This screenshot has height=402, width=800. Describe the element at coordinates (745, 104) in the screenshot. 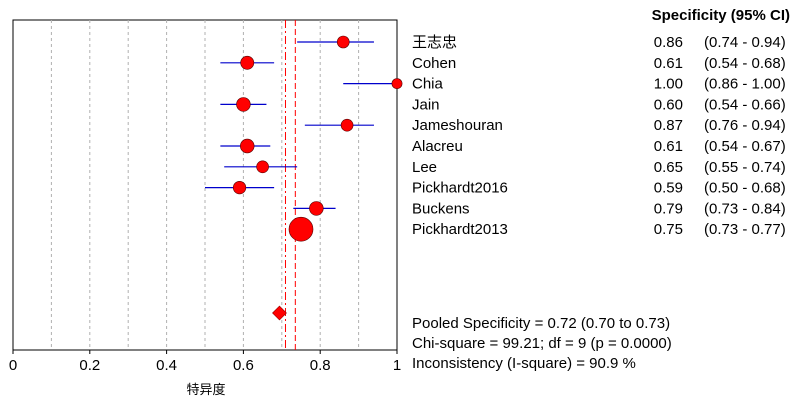

I see `study-ci: (0.54 - 0.66)` at that location.